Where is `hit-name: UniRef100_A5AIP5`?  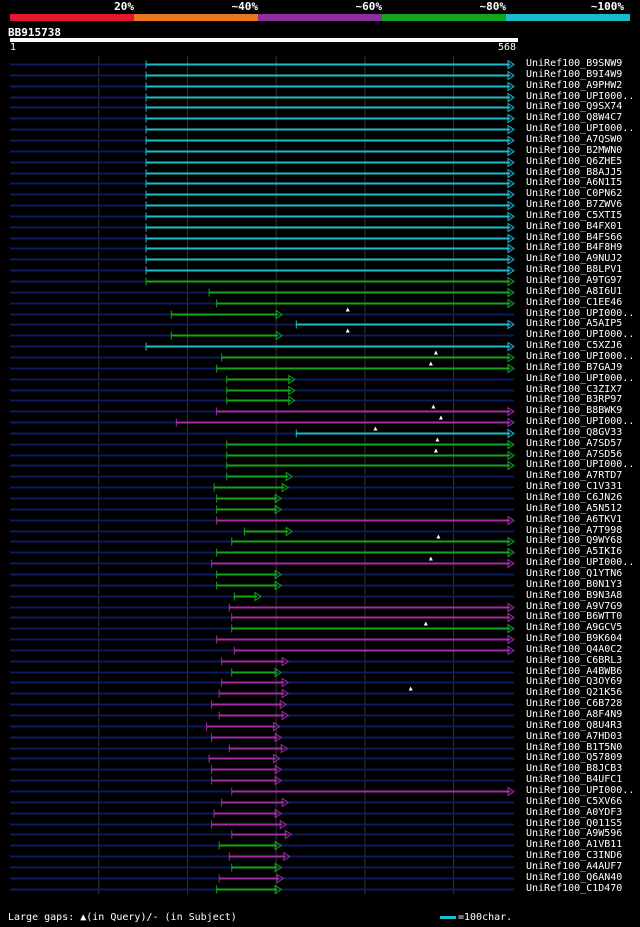
hit-name: UniRef100_A5AIP5 is located at coordinates (574, 323).